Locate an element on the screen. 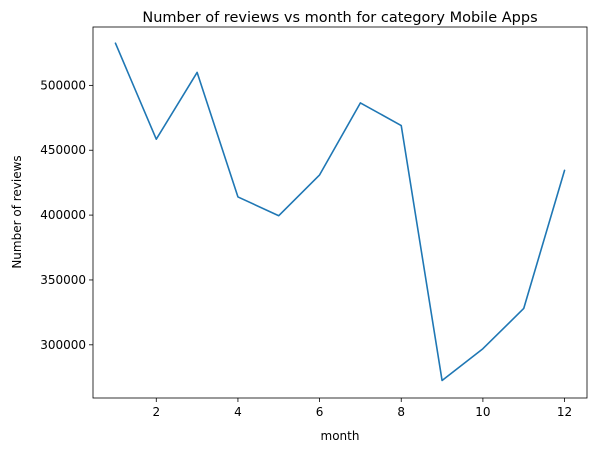 The image size is (601, 453). y-tick-label: 350000 is located at coordinates (63, 280).